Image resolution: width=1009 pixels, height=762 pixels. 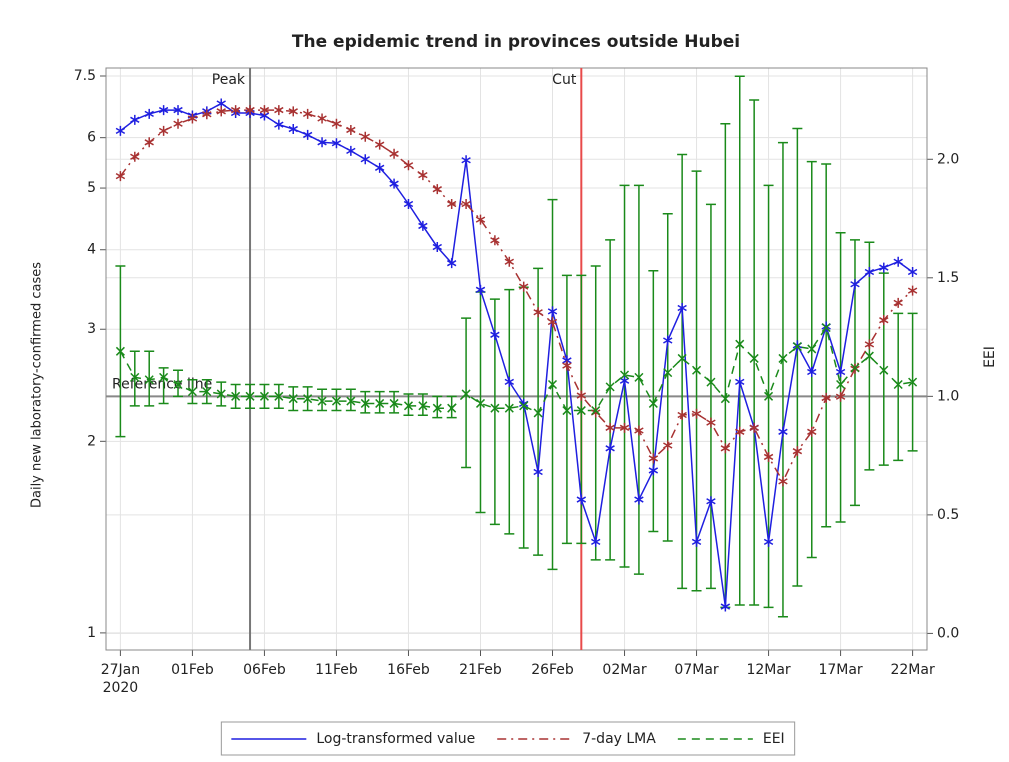 I want to click on x-tick-label: 02Mar, so click(x=624, y=670).